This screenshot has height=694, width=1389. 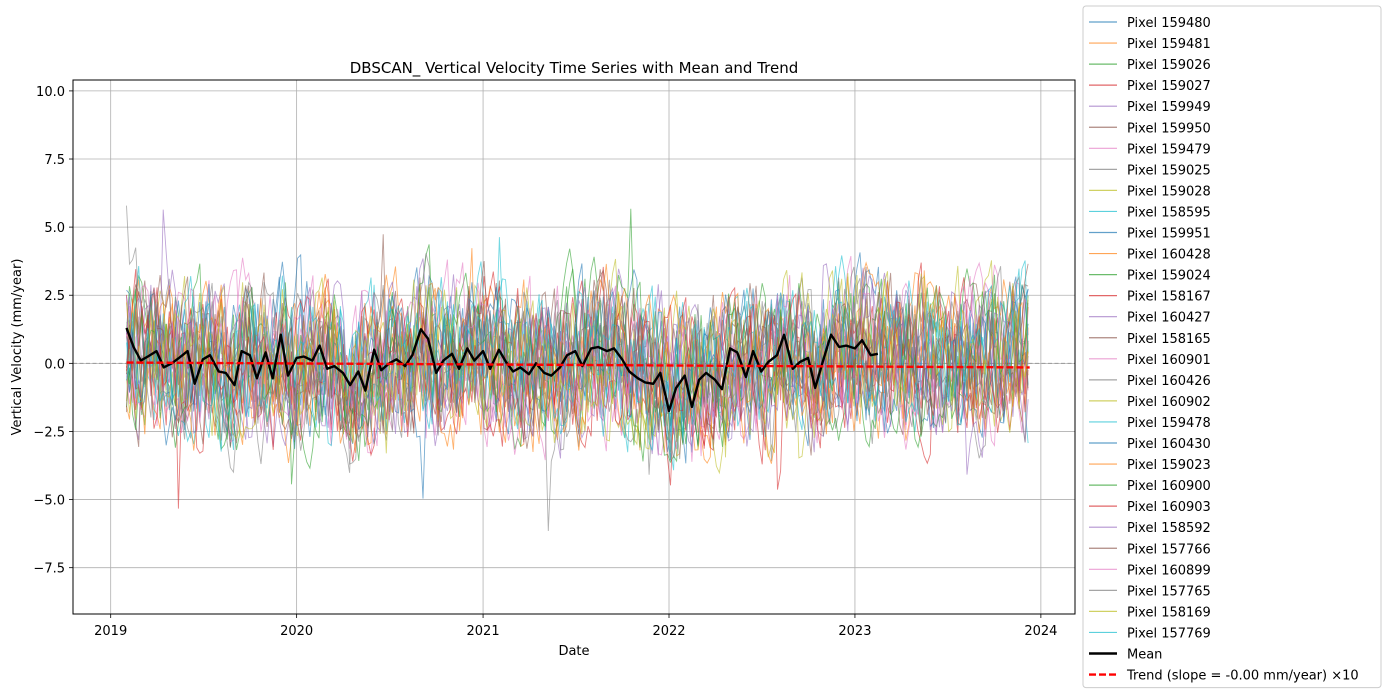 What do you see at coordinates (110, 631) in the screenshot?
I see `x-tick-label: 2019` at bounding box center [110, 631].